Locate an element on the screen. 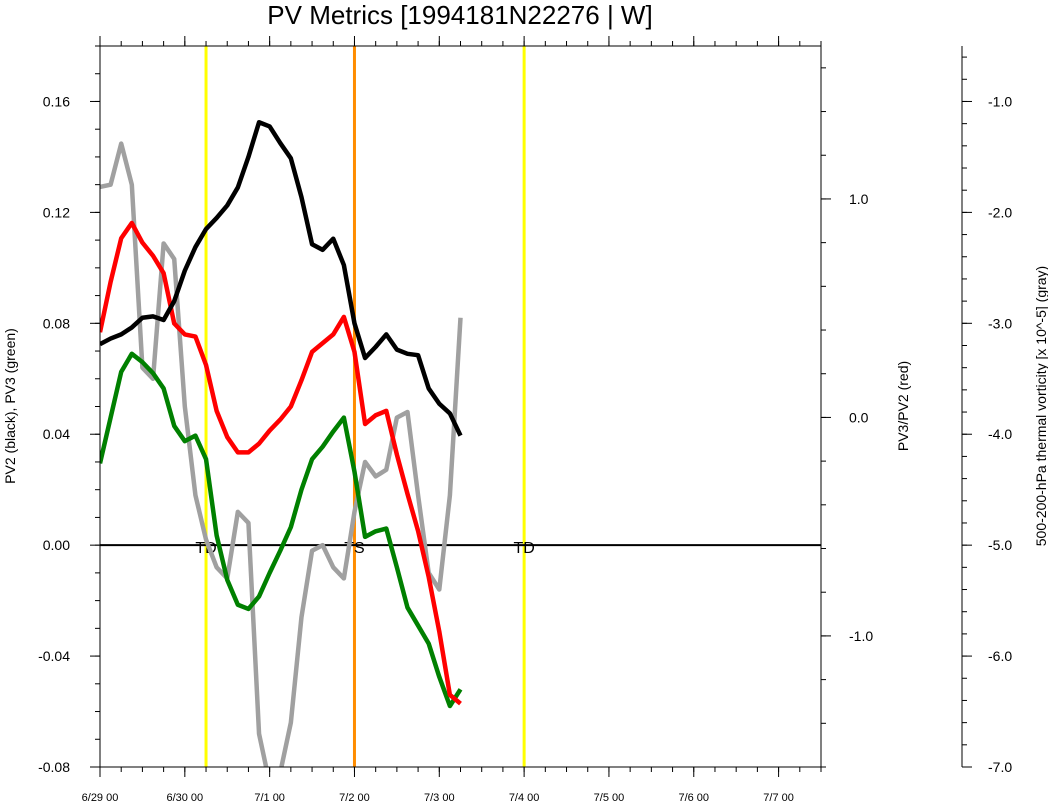 This screenshot has width=1048, height=805. x-tick-label: 6/29 00 is located at coordinates (100, 798).